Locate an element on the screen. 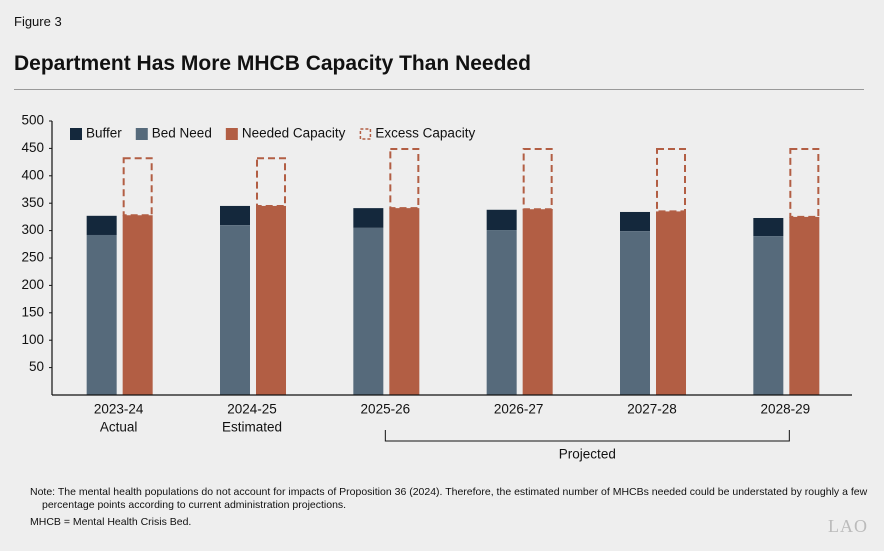 The height and width of the screenshot is (551, 884). x-tick-sublabel: Actual is located at coordinates (119, 427).